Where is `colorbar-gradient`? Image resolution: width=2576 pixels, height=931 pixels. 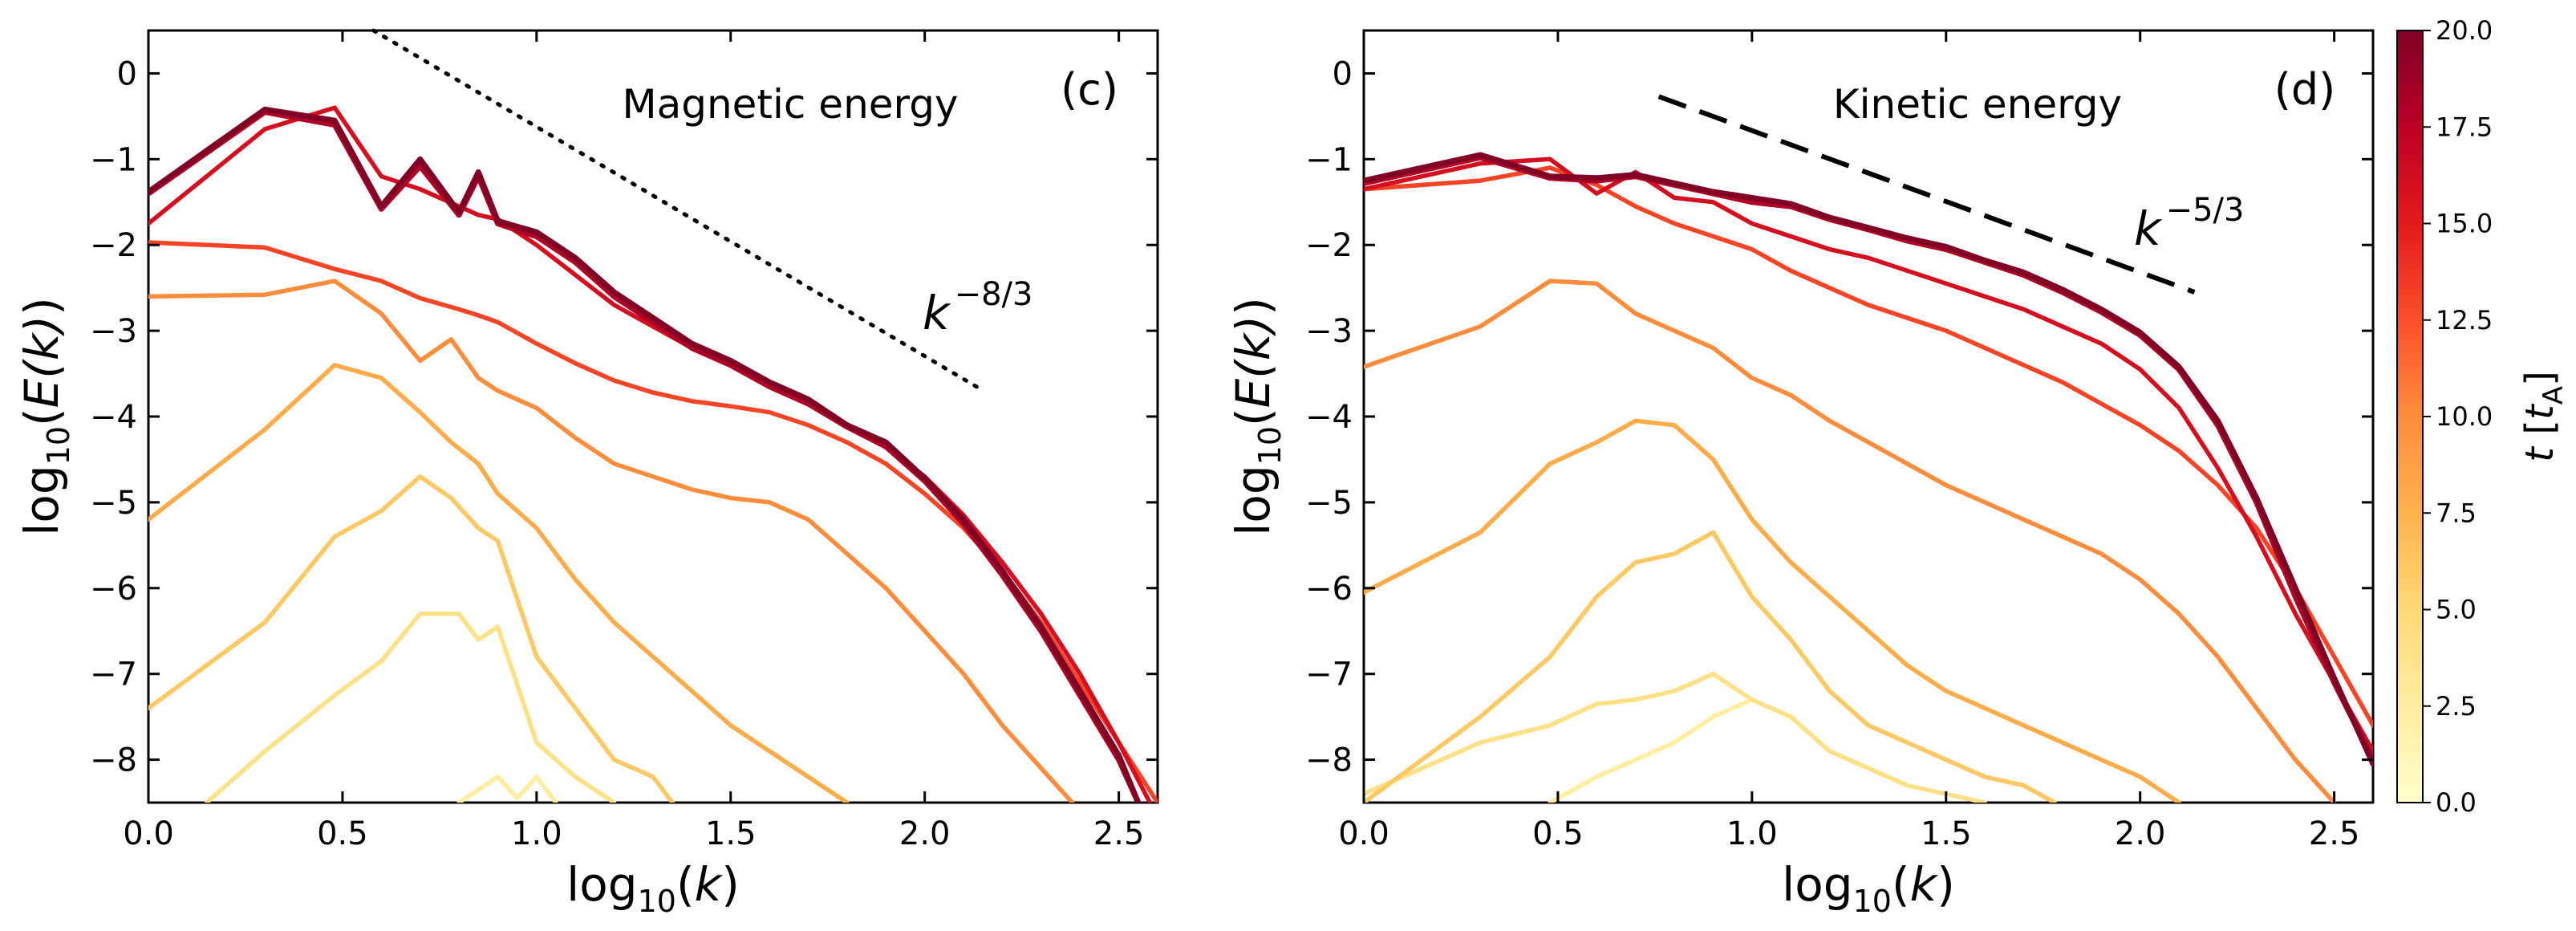
colorbar-gradient is located at coordinates (2410, 416).